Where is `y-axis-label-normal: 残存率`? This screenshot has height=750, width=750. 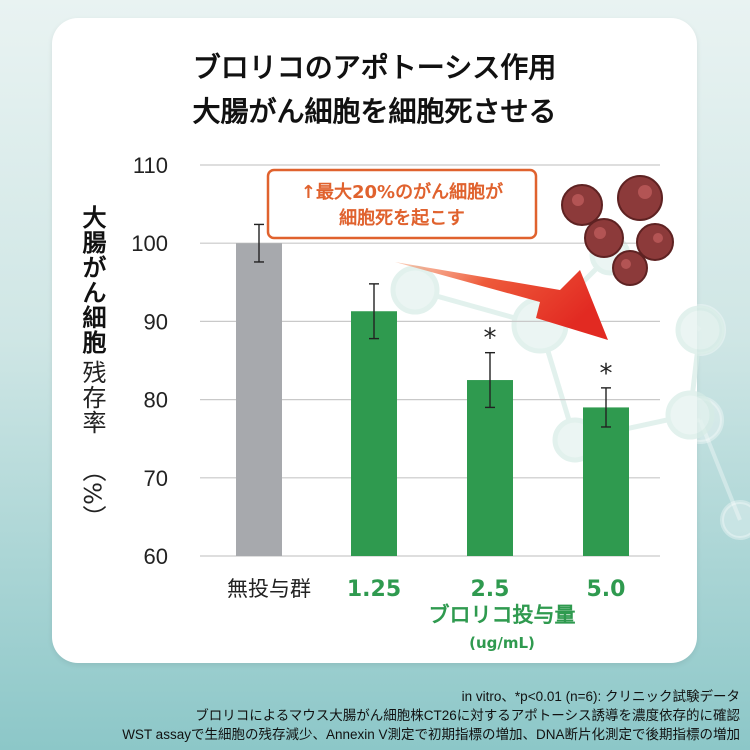
y-axis-label-normal: 残存率 is located at coordinates (92, 397).